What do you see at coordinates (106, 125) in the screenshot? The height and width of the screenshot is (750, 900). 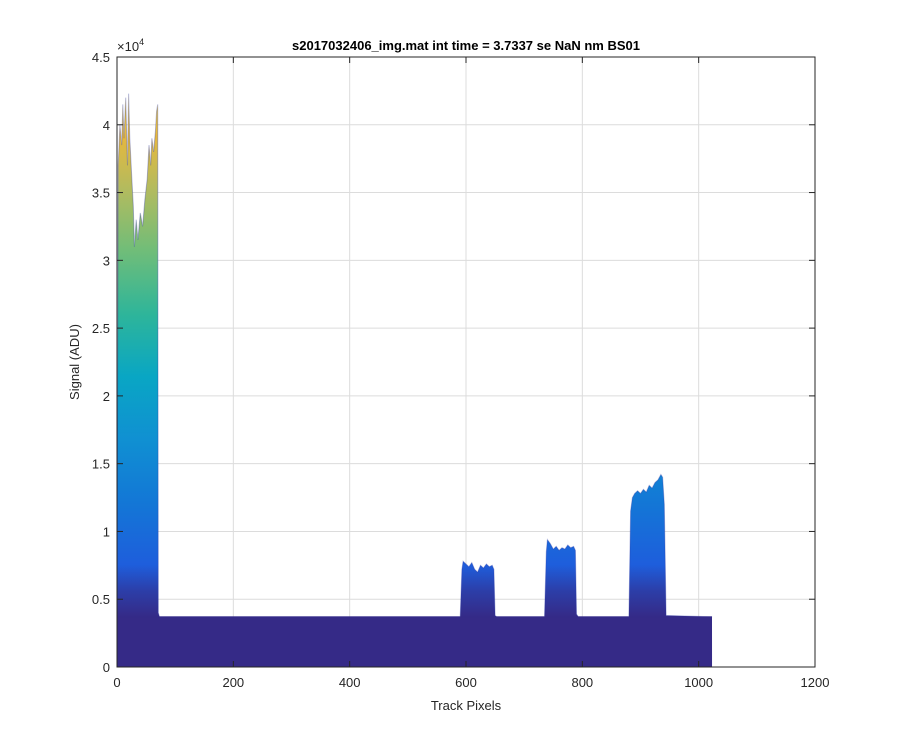 I see `y-tick-label: 4` at bounding box center [106, 125].